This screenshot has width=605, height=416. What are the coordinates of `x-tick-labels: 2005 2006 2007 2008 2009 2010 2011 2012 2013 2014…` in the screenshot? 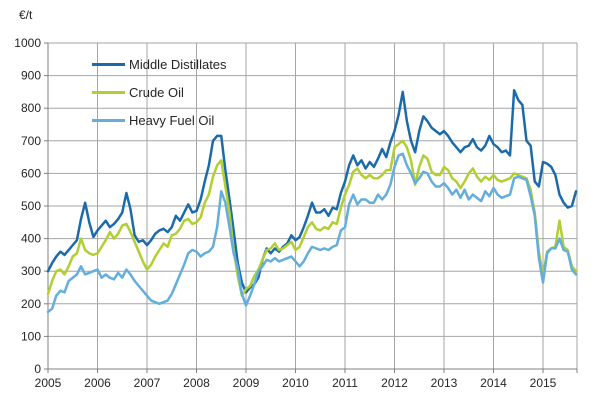 It's located at (296, 383).